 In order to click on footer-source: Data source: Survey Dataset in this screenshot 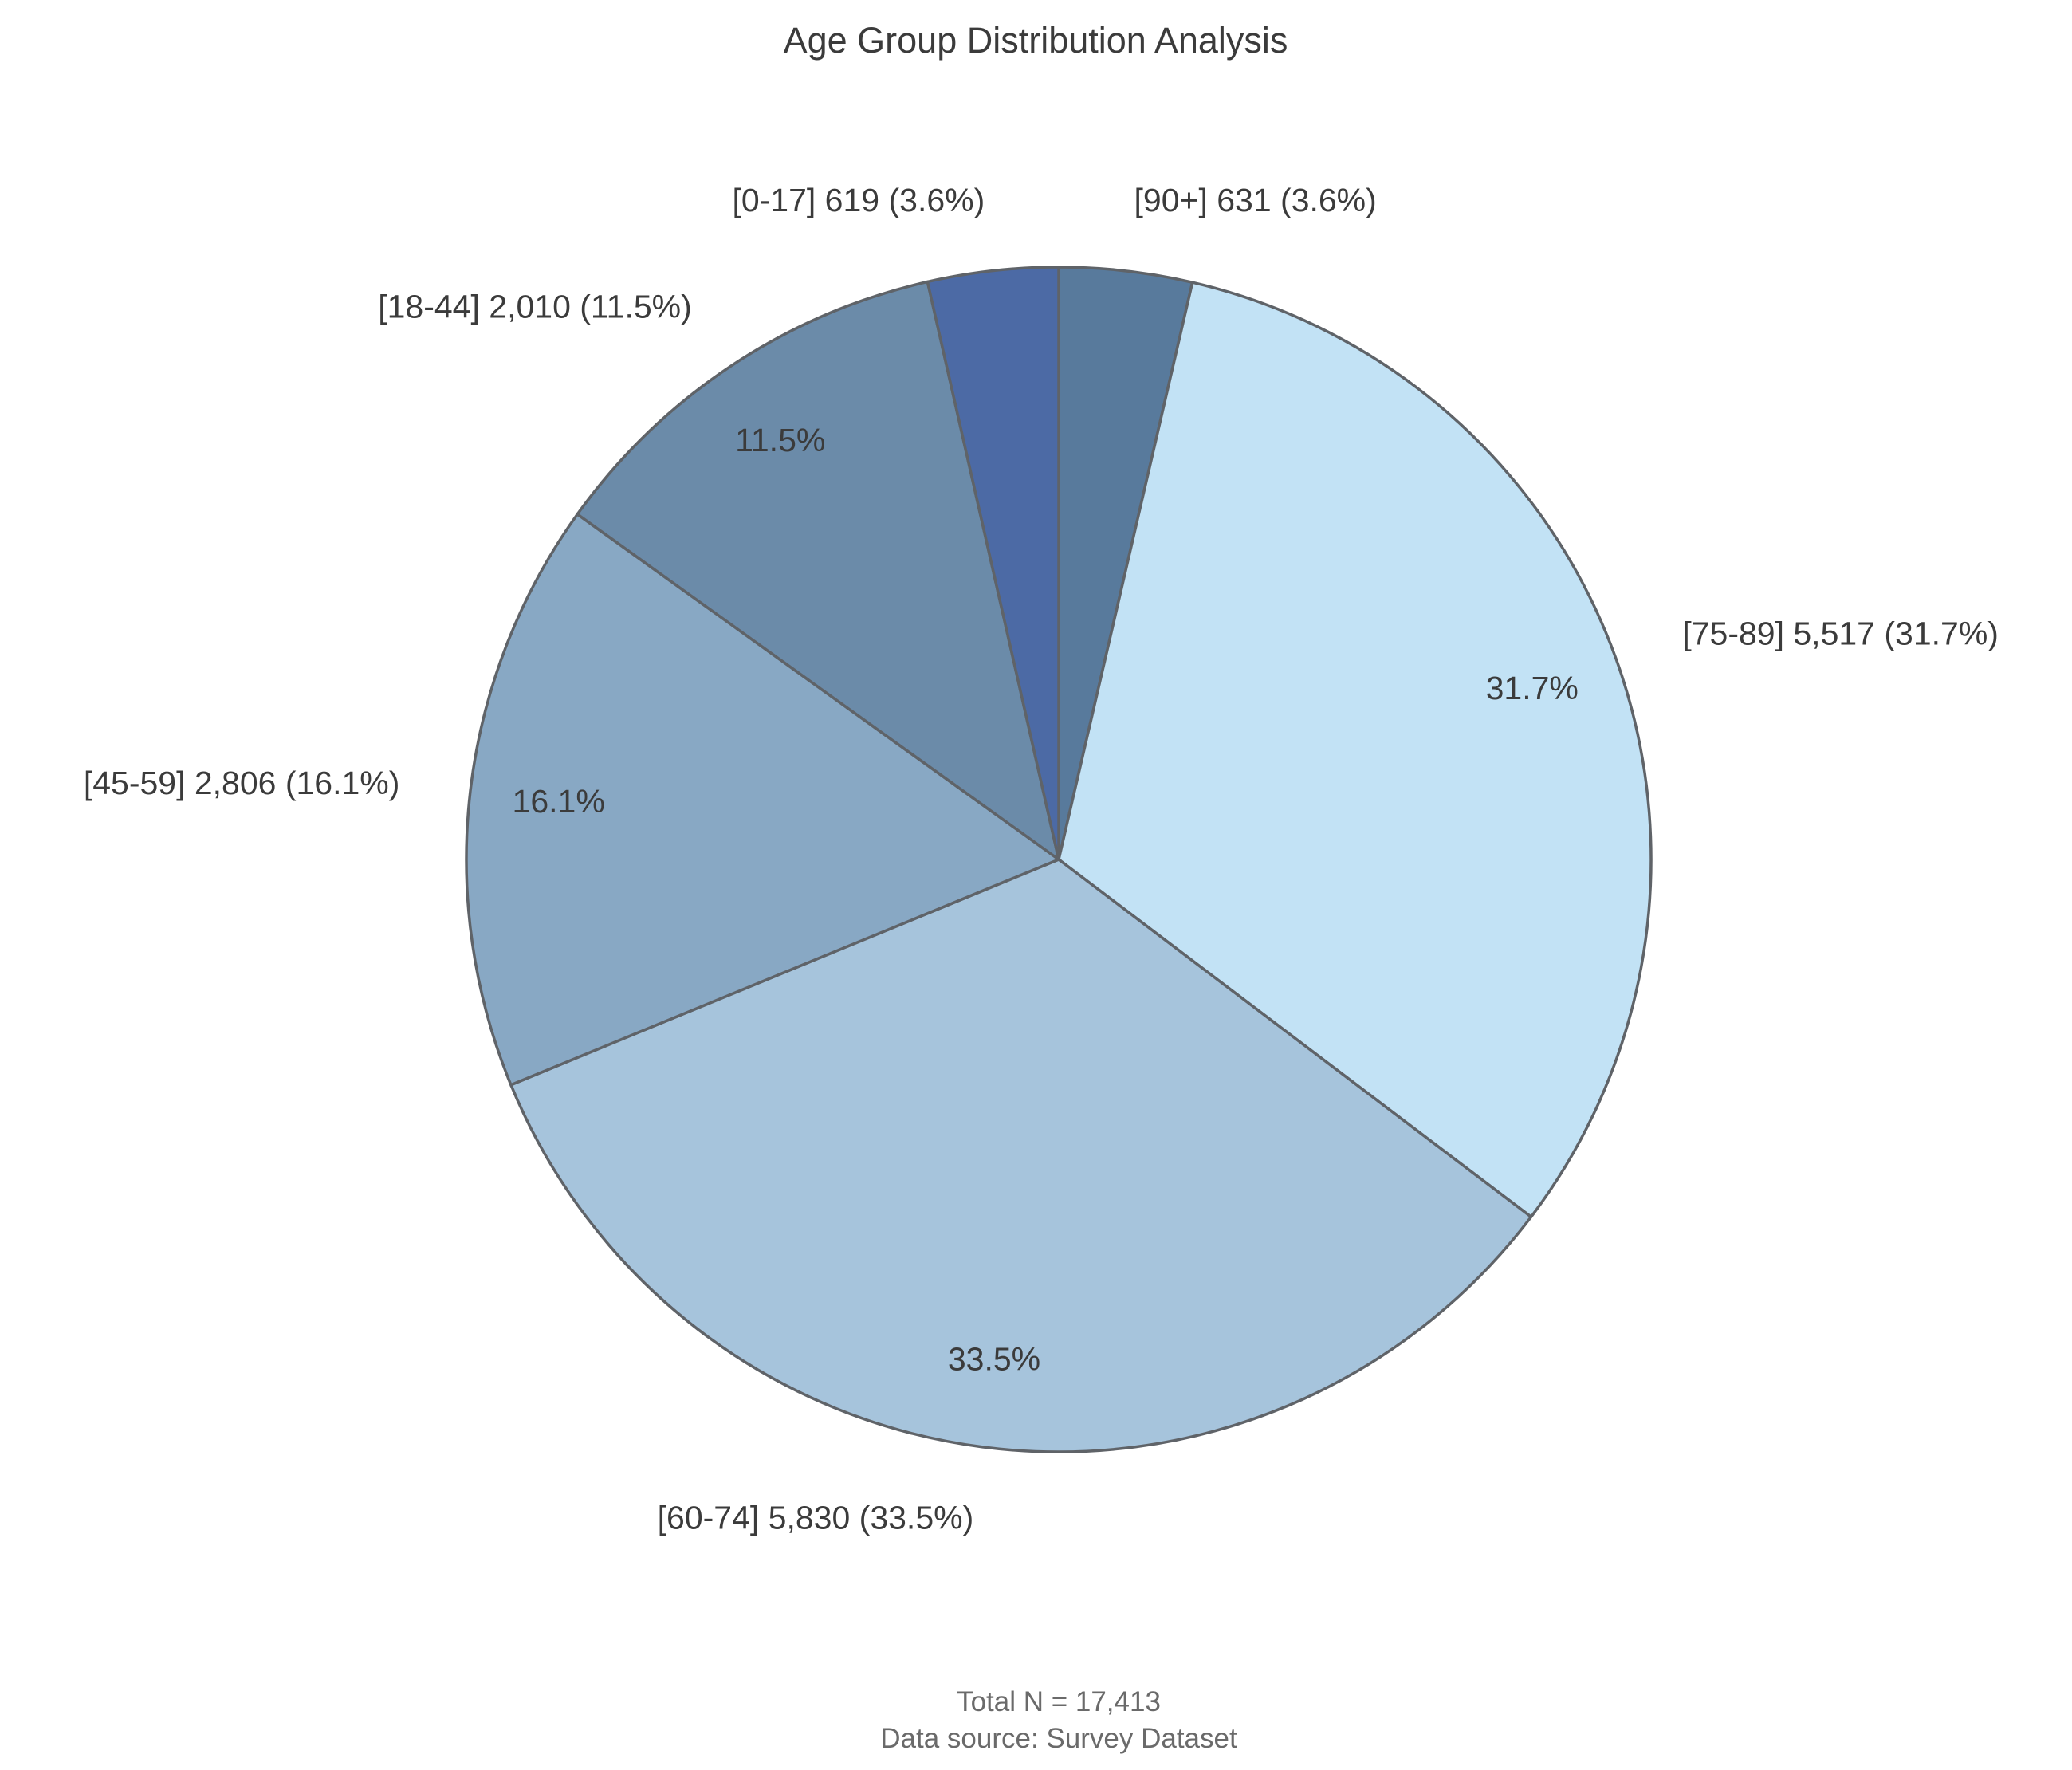, I will do `click(1059, 1738)`.